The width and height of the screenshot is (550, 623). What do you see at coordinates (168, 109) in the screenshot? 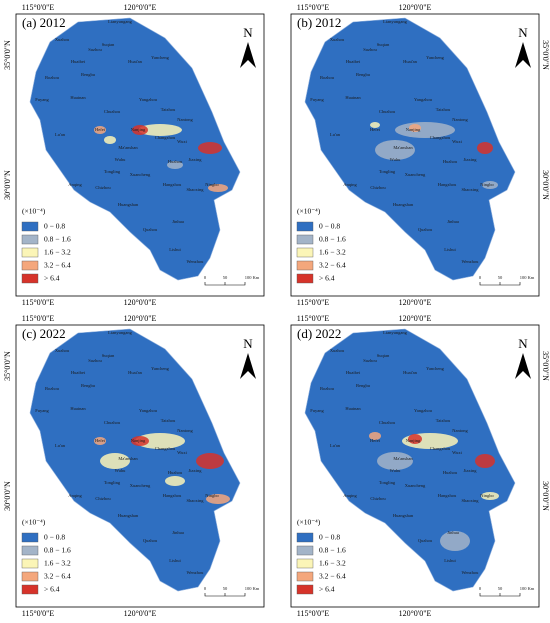
I see `city-label: Taizhou` at bounding box center [168, 109].